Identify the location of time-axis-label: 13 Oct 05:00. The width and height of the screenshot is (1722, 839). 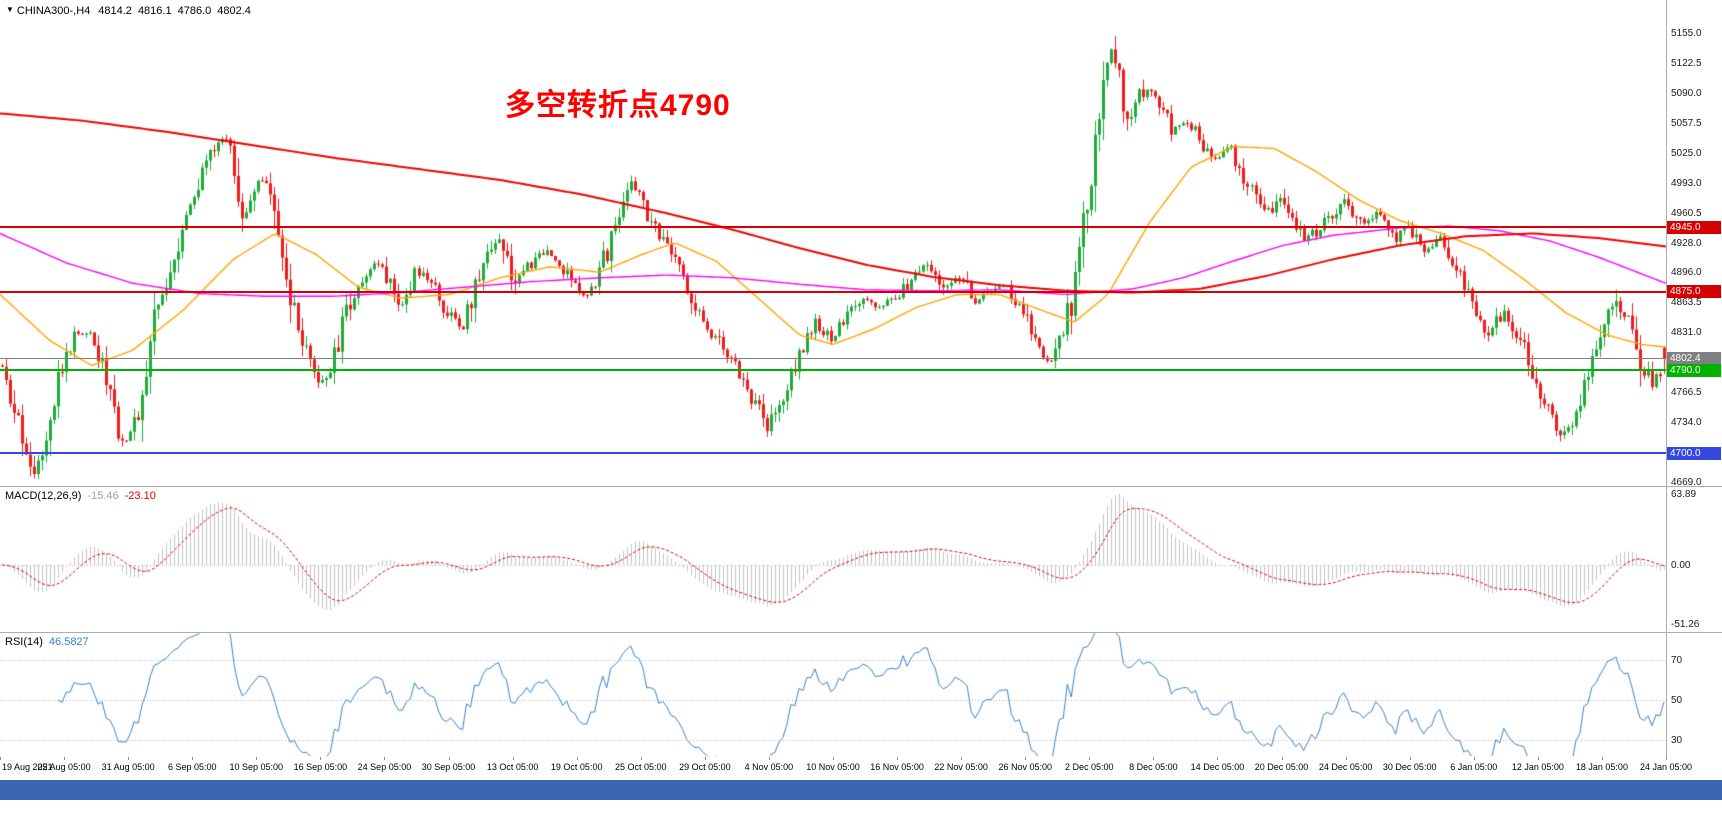
(512, 767).